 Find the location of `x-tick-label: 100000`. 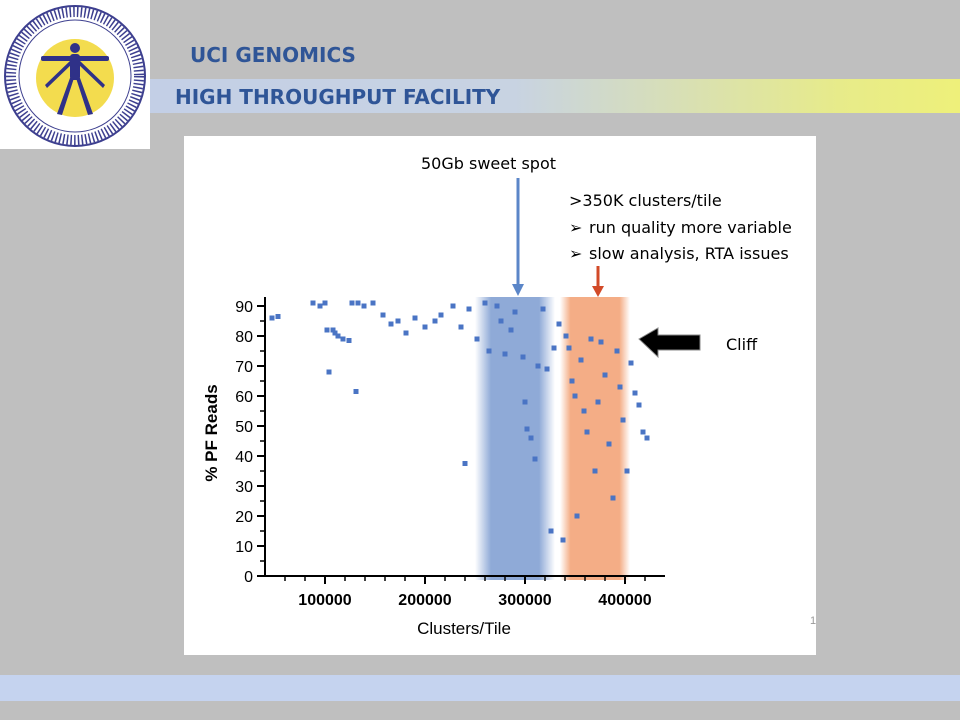

x-tick-label: 100000 is located at coordinates (324, 600).